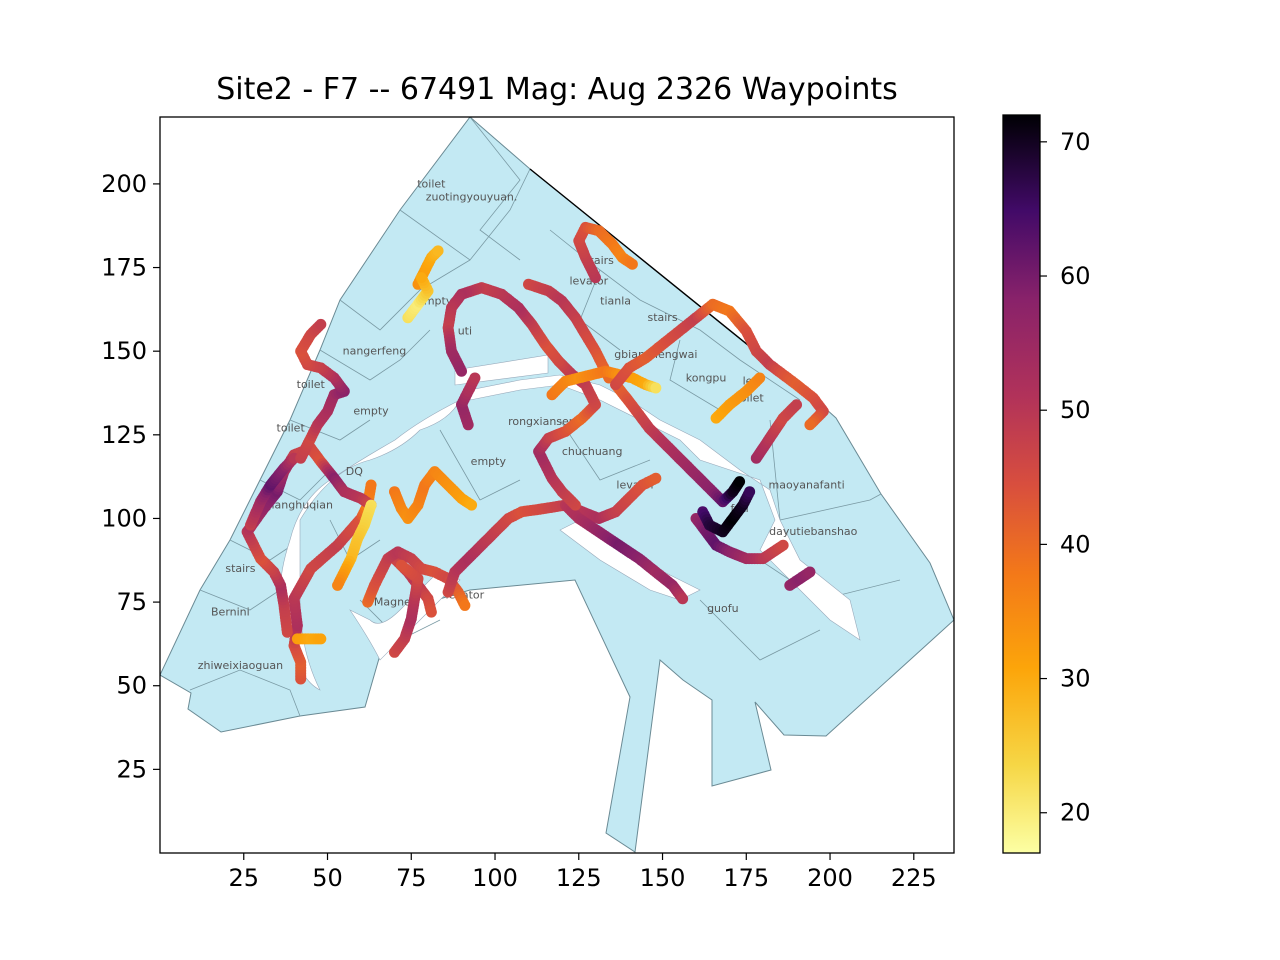 This screenshot has width=1280, height=960. Describe the element at coordinates (230, 611) in the screenshot. I see `room-label-29: Bernini` at that location.